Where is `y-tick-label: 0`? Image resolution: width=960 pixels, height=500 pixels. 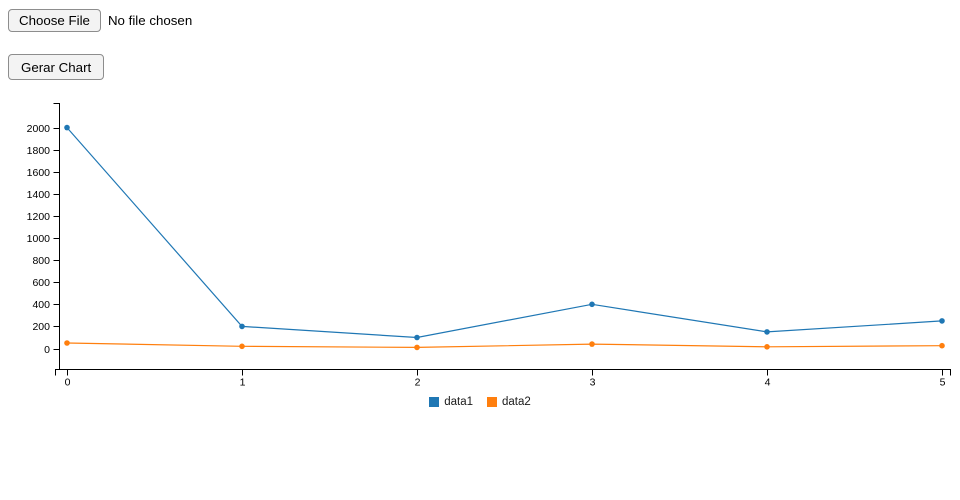
y-tick-label: 0 is located at coordinates (47, 350).